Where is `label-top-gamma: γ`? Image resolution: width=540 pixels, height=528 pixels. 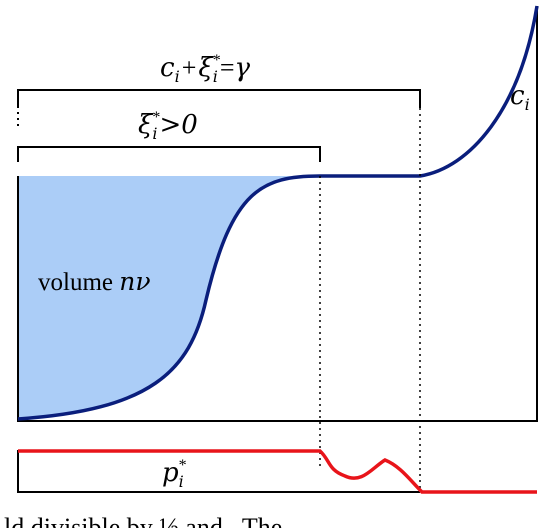 label-top-gamma: γ is located at coordinates (242, 68).